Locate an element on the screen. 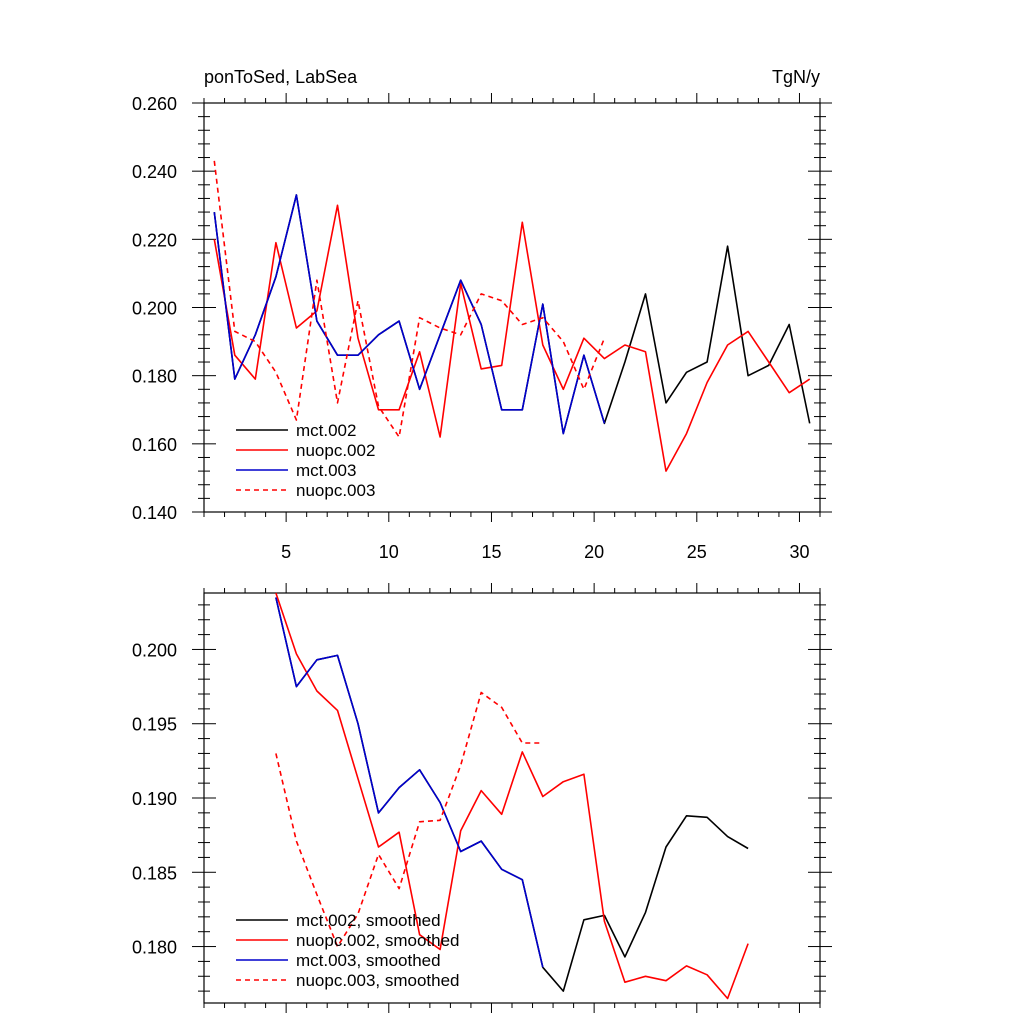 The image size is (1024, 1024). legend-label: mct.002, smoothed is located at coordinates (368, 920).